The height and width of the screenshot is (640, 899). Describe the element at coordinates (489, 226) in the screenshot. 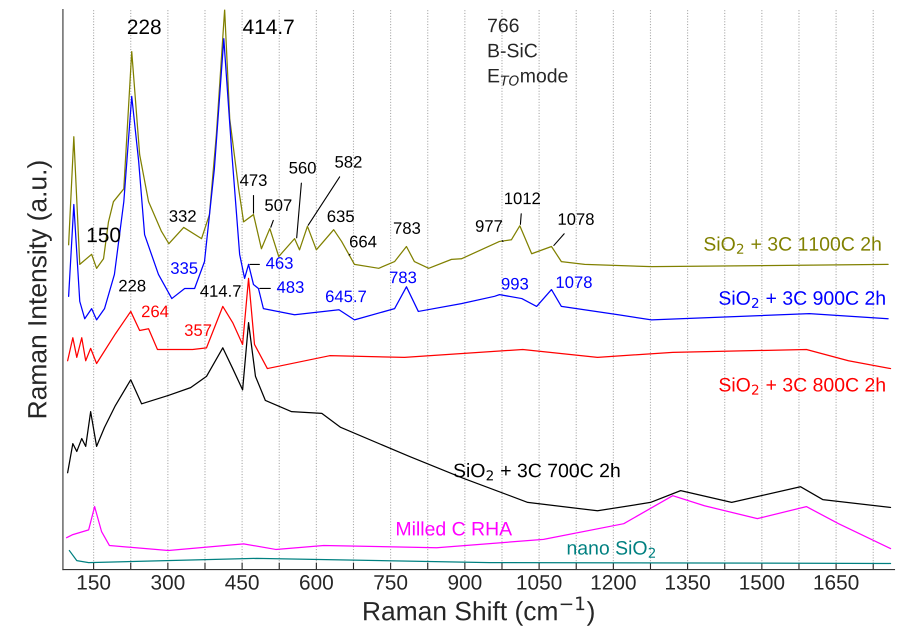

I see `annotation: 977` at that location.